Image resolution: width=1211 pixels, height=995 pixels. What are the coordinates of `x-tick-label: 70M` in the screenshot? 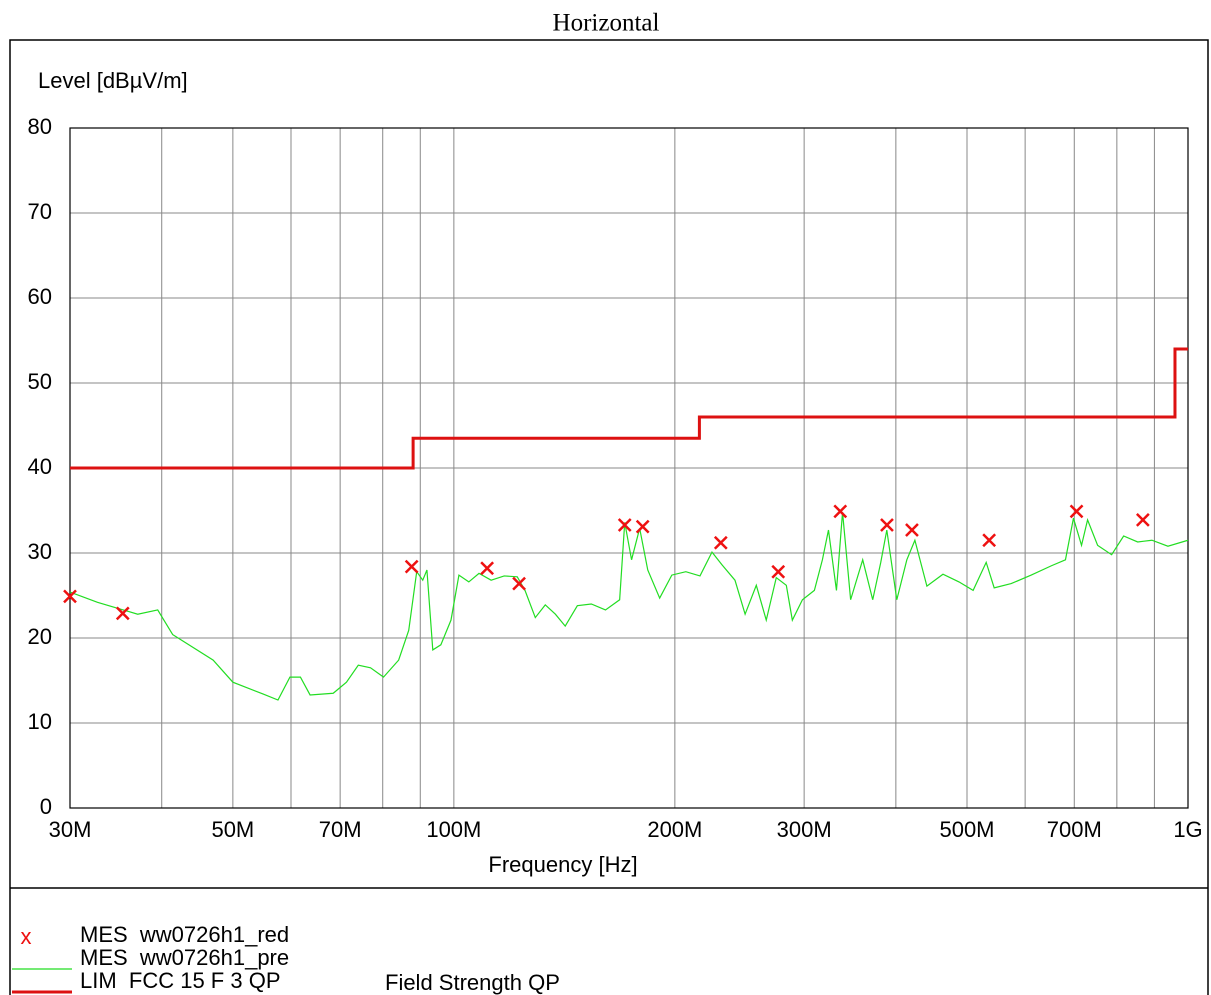 It's located at (340, 829).